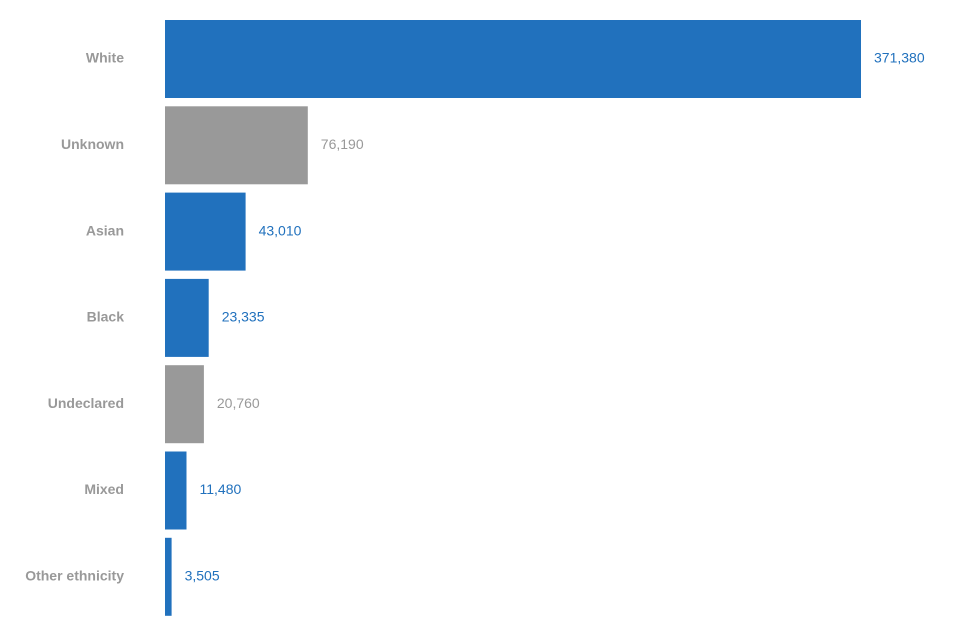 This screenshot has height=640, width=960. What do you see at coordinates (168, 576) in the screenshot?
I see `bar-other-ethnicity` at bounding box center [168, 576].